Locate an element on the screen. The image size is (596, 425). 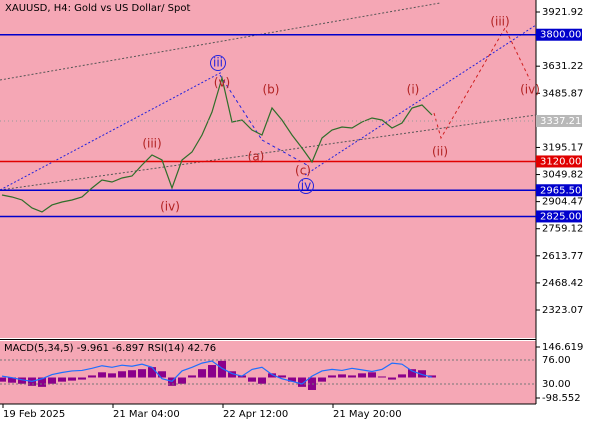
x-tick-label: 21 Mar 04:00 is located at coordinates (146, 414).